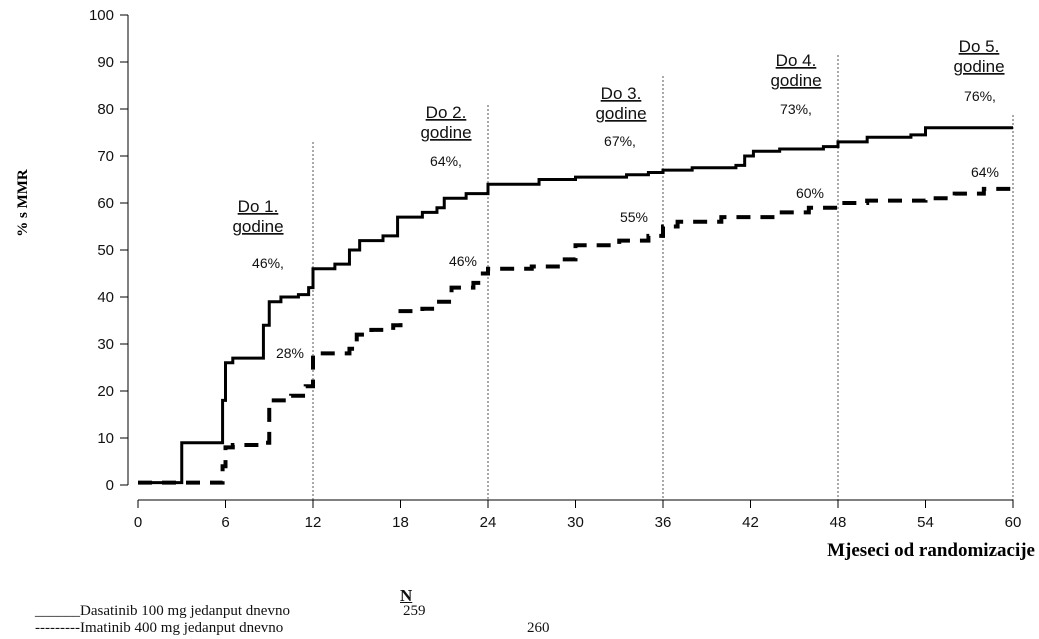 The width and height of the screenshot is (1039, 639). What do you see at coordinates (105, 344) in the screenshot?
I see `y-tick-label: 30` at bounding box center [105, 344].